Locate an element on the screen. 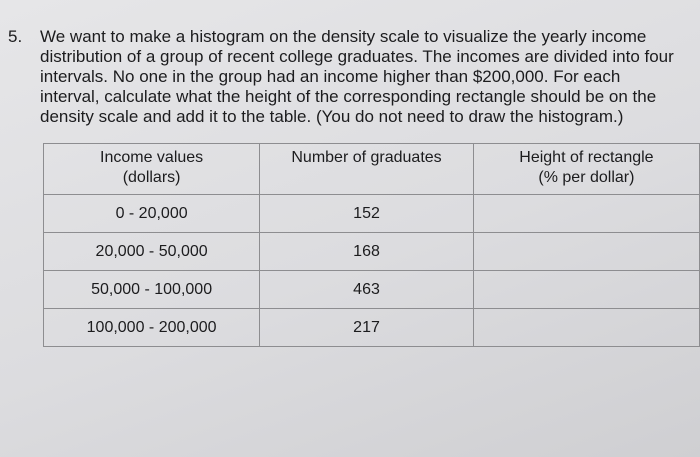 This screenshot has width=700, height=457. header-cell: Height of rectangle (% per dollar) is located at coordinates (586, 169).